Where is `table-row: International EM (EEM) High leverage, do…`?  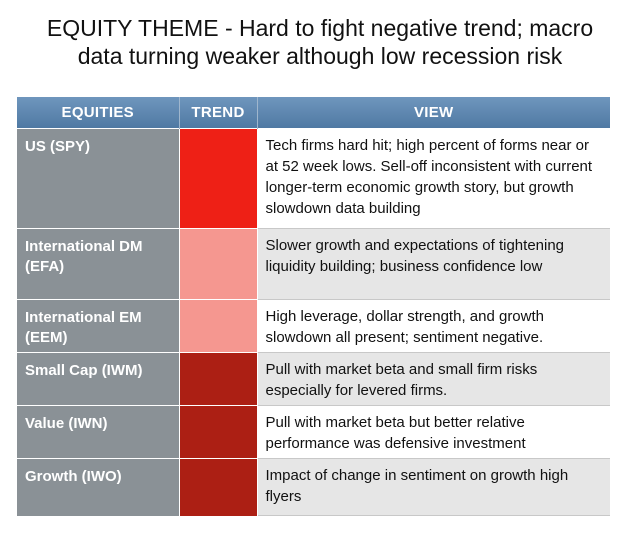
table-row: International EM (EEM) High leverage, do… is located at coordinates (313, 326).